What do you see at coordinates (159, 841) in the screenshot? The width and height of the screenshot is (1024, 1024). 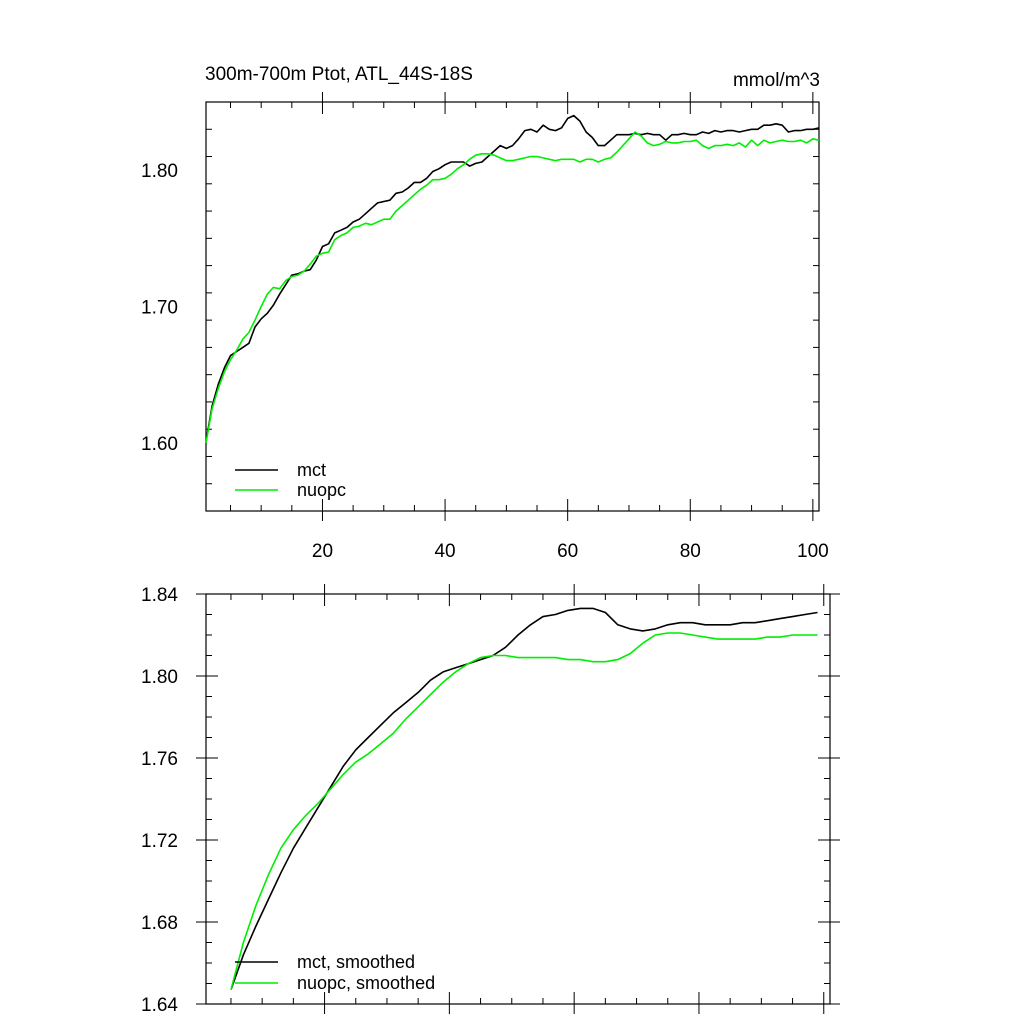 I see `y-tick-label: 1.72` at bounding box center [159, 841].